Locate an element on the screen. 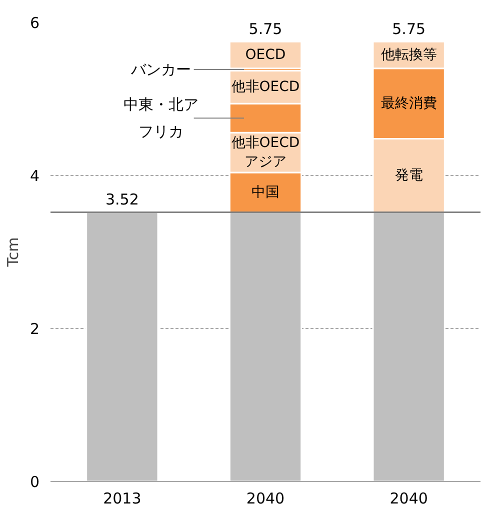 Image resolution: width=482 pixels, height=506 pixels. y-tick-label: 6 is located at coordinates (35, 23).